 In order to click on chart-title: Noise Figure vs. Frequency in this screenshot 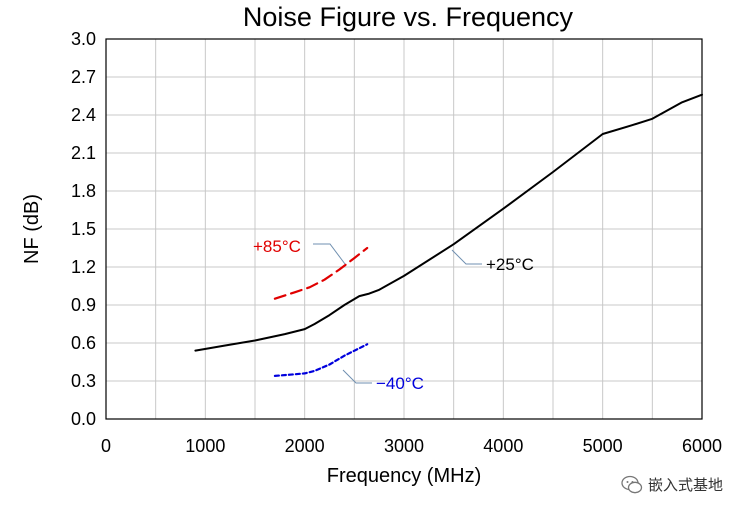, I will do `click(408, 17)`.